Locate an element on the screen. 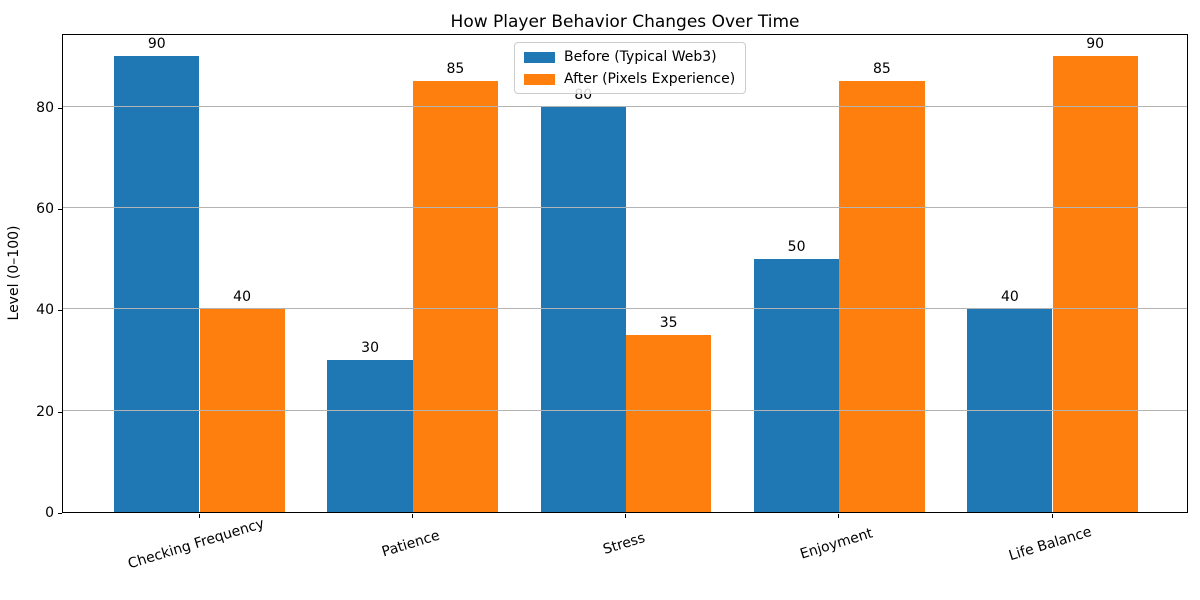 This screenshot has height=600, width=1200. legend-label-after: After (Pixels Experience) is located at coordinates (650, 79).